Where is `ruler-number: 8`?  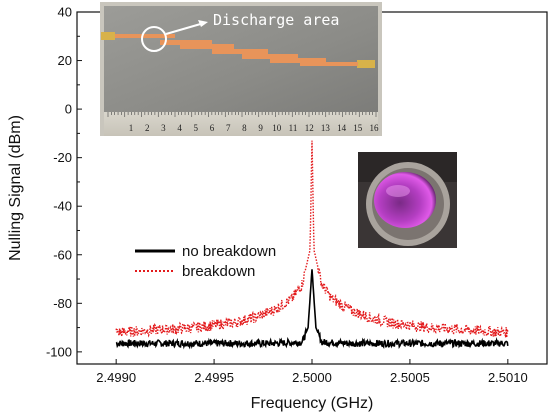 ruler-number: 8 is located at coordinates (244, 128).